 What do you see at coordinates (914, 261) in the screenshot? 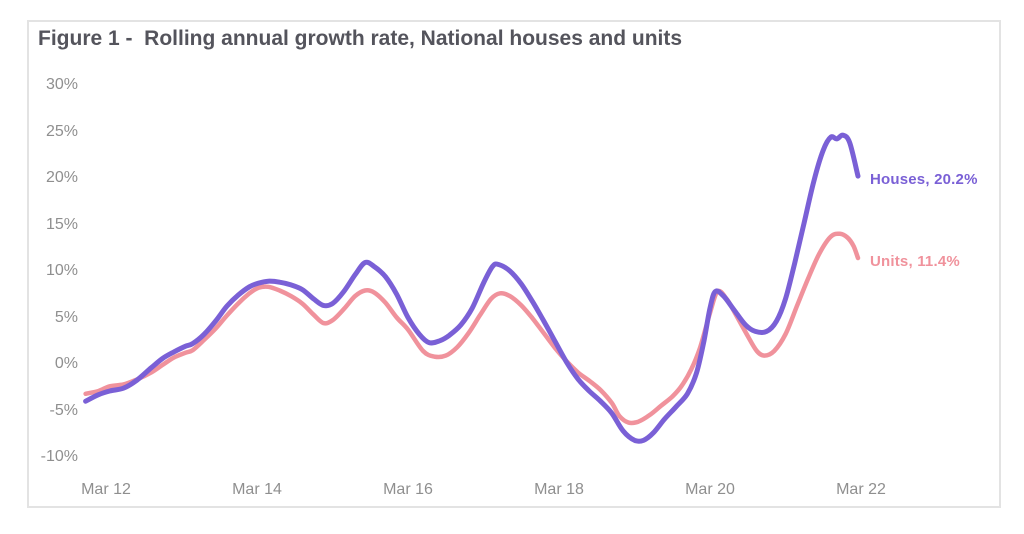
I see `units-series-label: Units, 11.4%` at bounding box center [914, 261].